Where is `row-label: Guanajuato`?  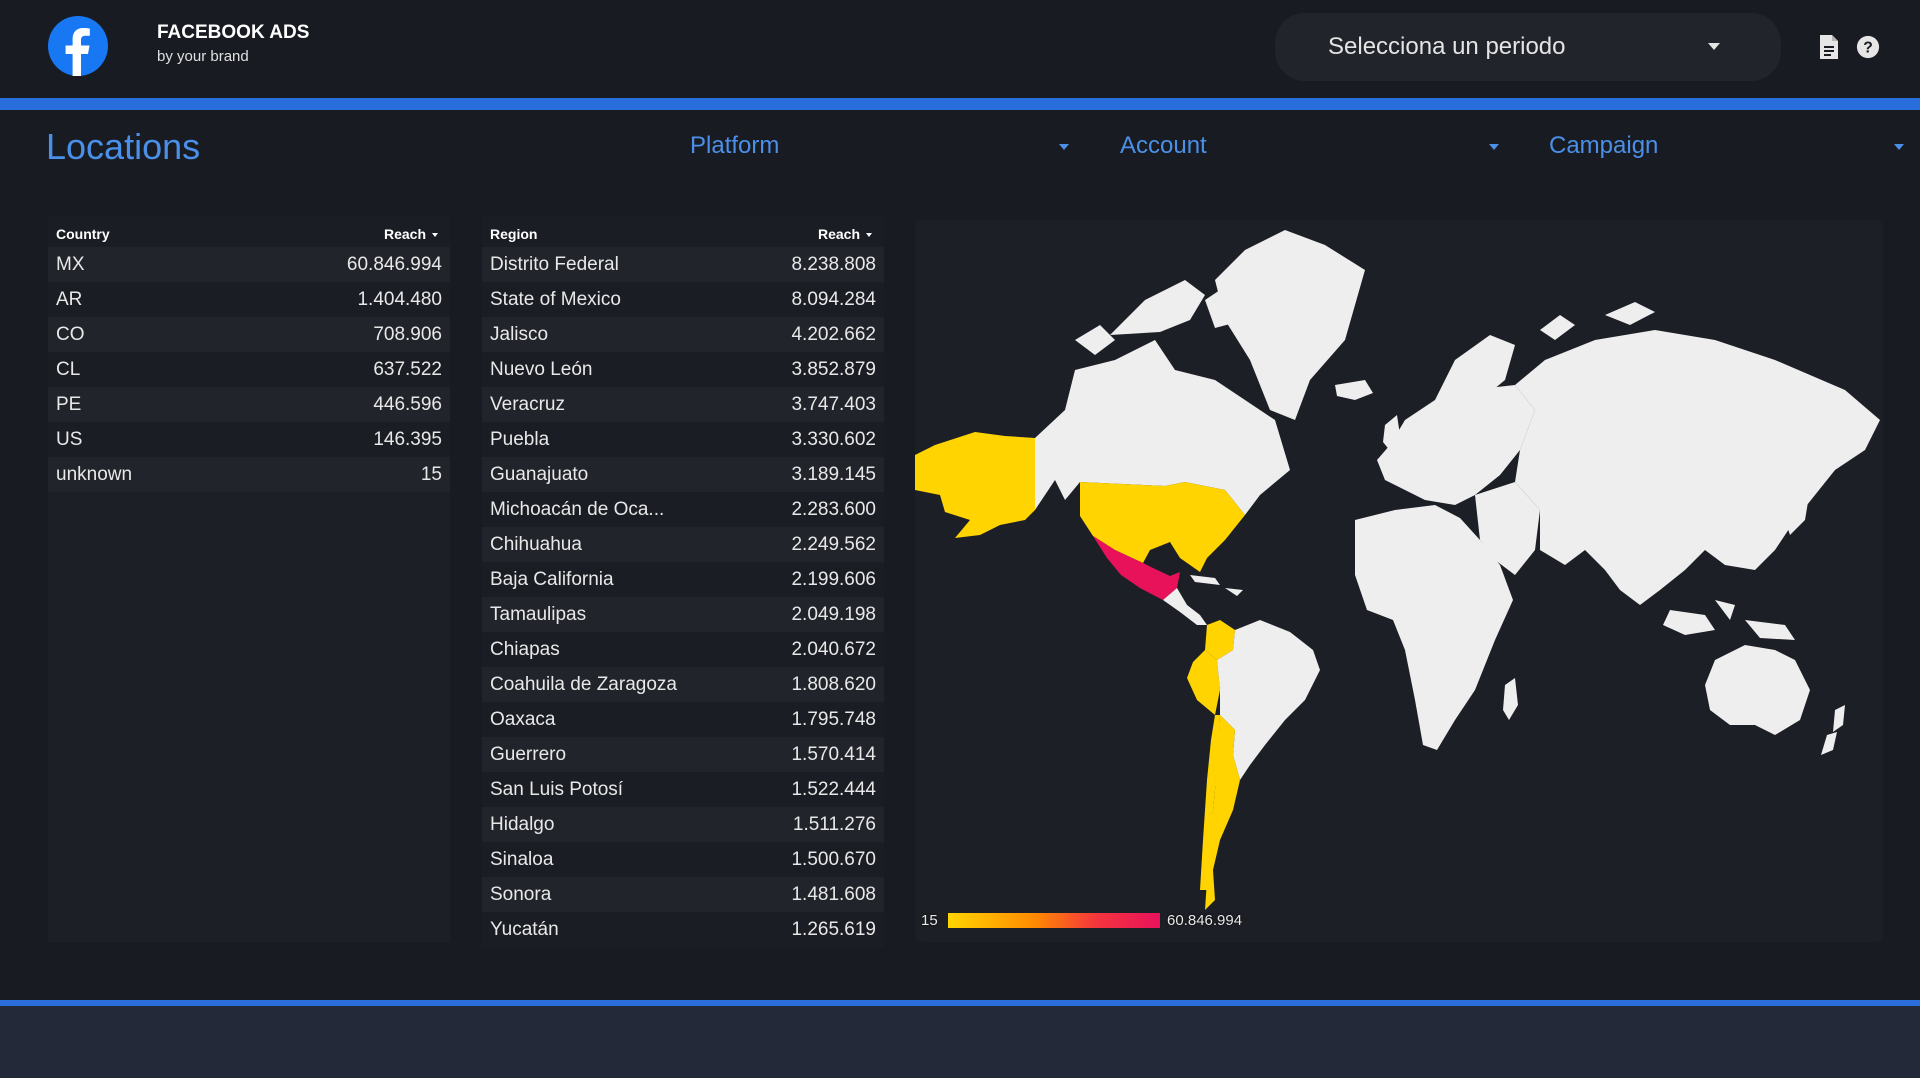
row-label: Guanajuato is located at coordinates (539, 474).